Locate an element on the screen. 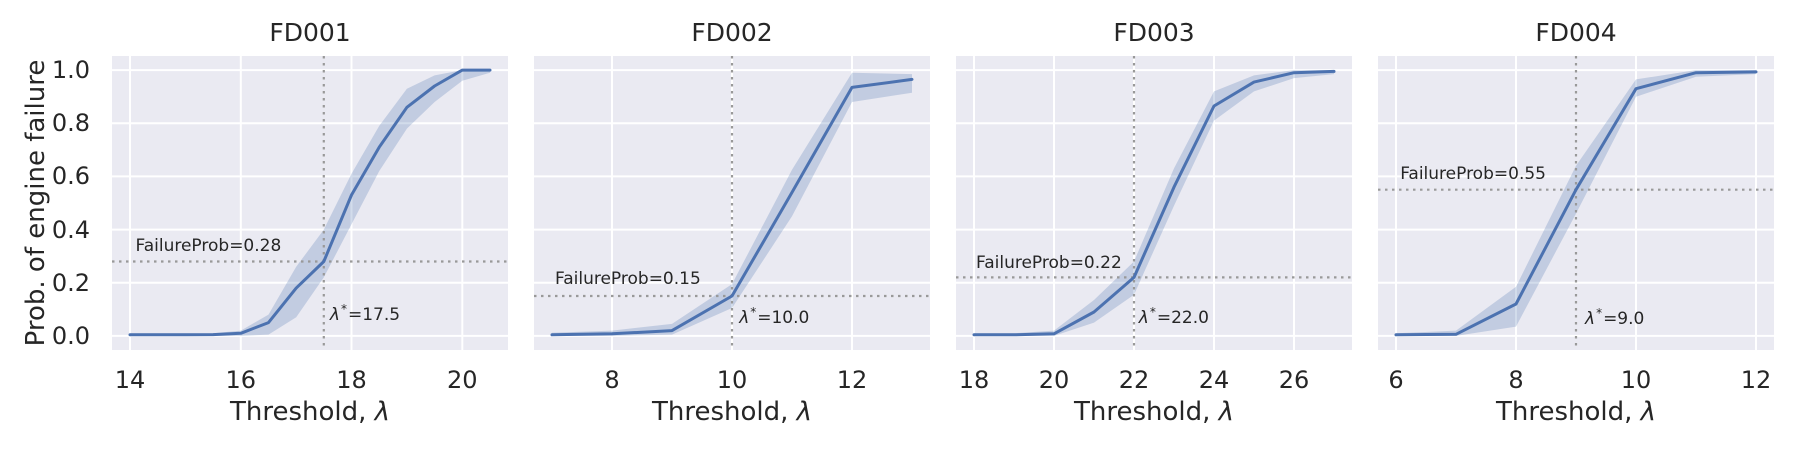 This screenshot has width=1800, height=450. panel-fd004: FailureProb=0.55 λ*=9.0 is located at coordinates (1576, 203).